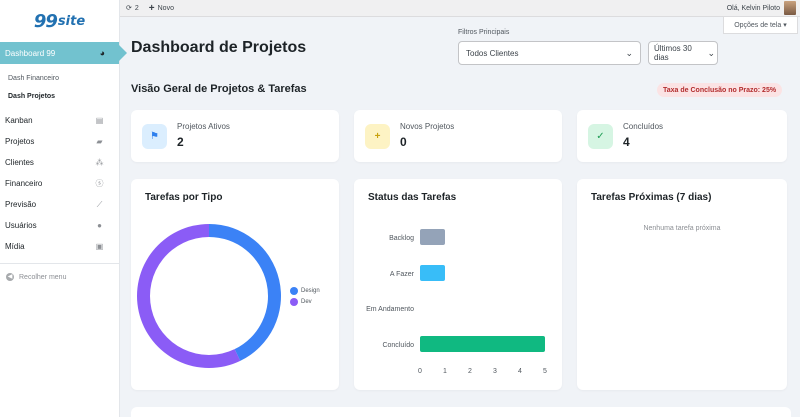 This screenshot has width=800, height=417. What do you see at coordinates (305, 301) in the screenshot?
I see `legend-item-dev: Dev` at bounding box center [305, 301].